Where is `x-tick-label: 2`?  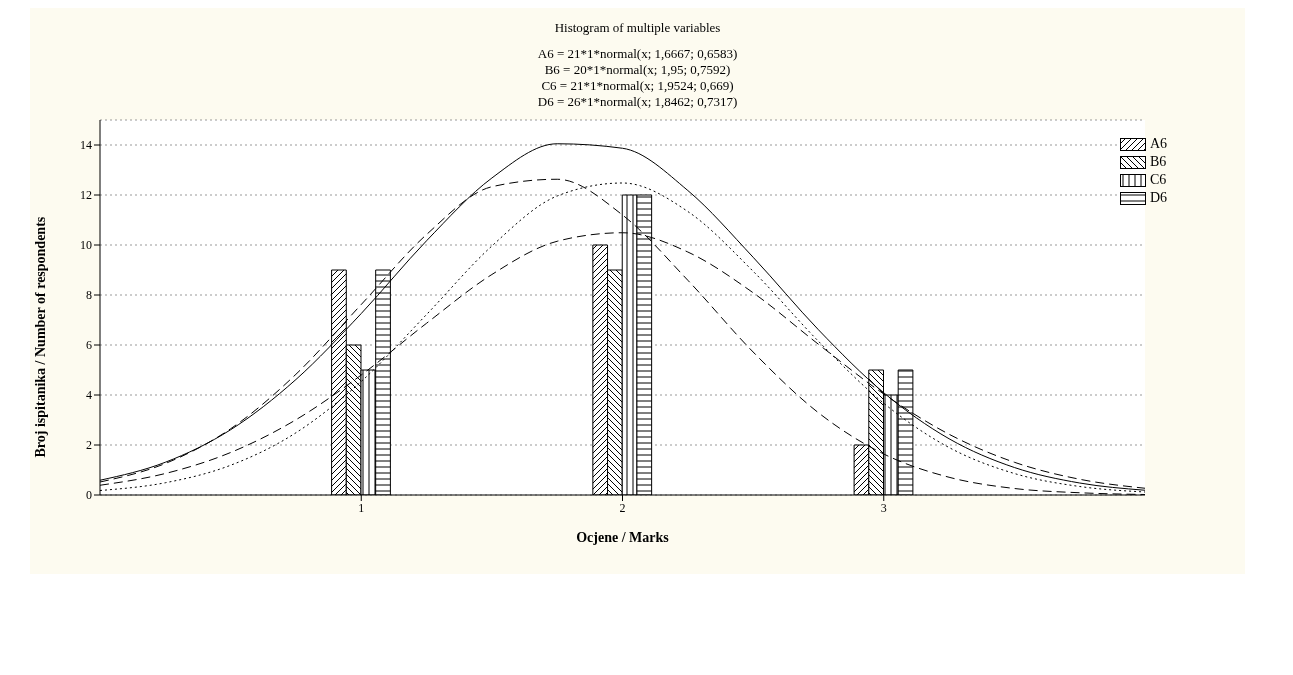
x-tick-label: 2 is located at coordinates (622, 507).